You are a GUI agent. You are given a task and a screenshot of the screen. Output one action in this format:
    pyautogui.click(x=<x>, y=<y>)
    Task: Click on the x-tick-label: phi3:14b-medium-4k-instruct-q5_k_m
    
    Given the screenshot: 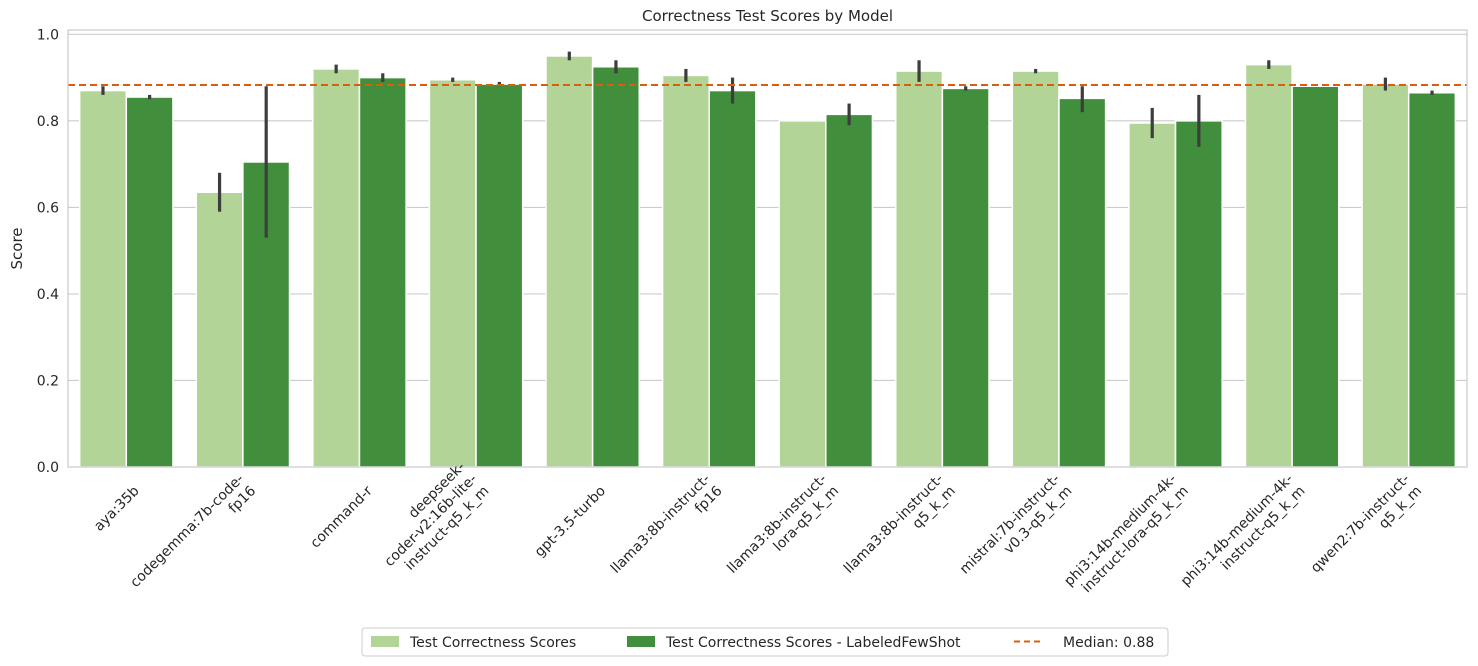 What is the action you would take?
    pyautogui.click(x=1243, y=530)
    